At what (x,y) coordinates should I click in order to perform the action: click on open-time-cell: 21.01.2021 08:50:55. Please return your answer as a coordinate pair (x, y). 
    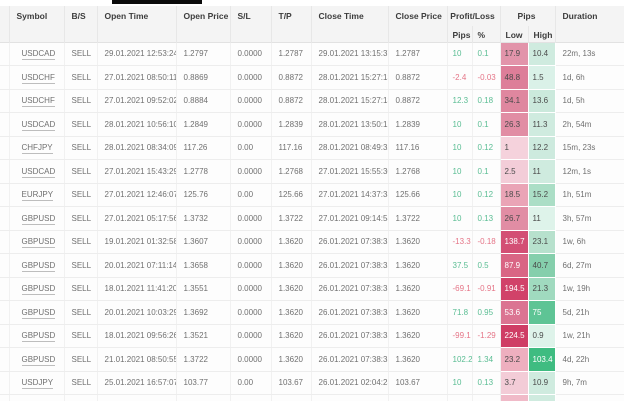
    Looking at the image, I should click on (137, 359).